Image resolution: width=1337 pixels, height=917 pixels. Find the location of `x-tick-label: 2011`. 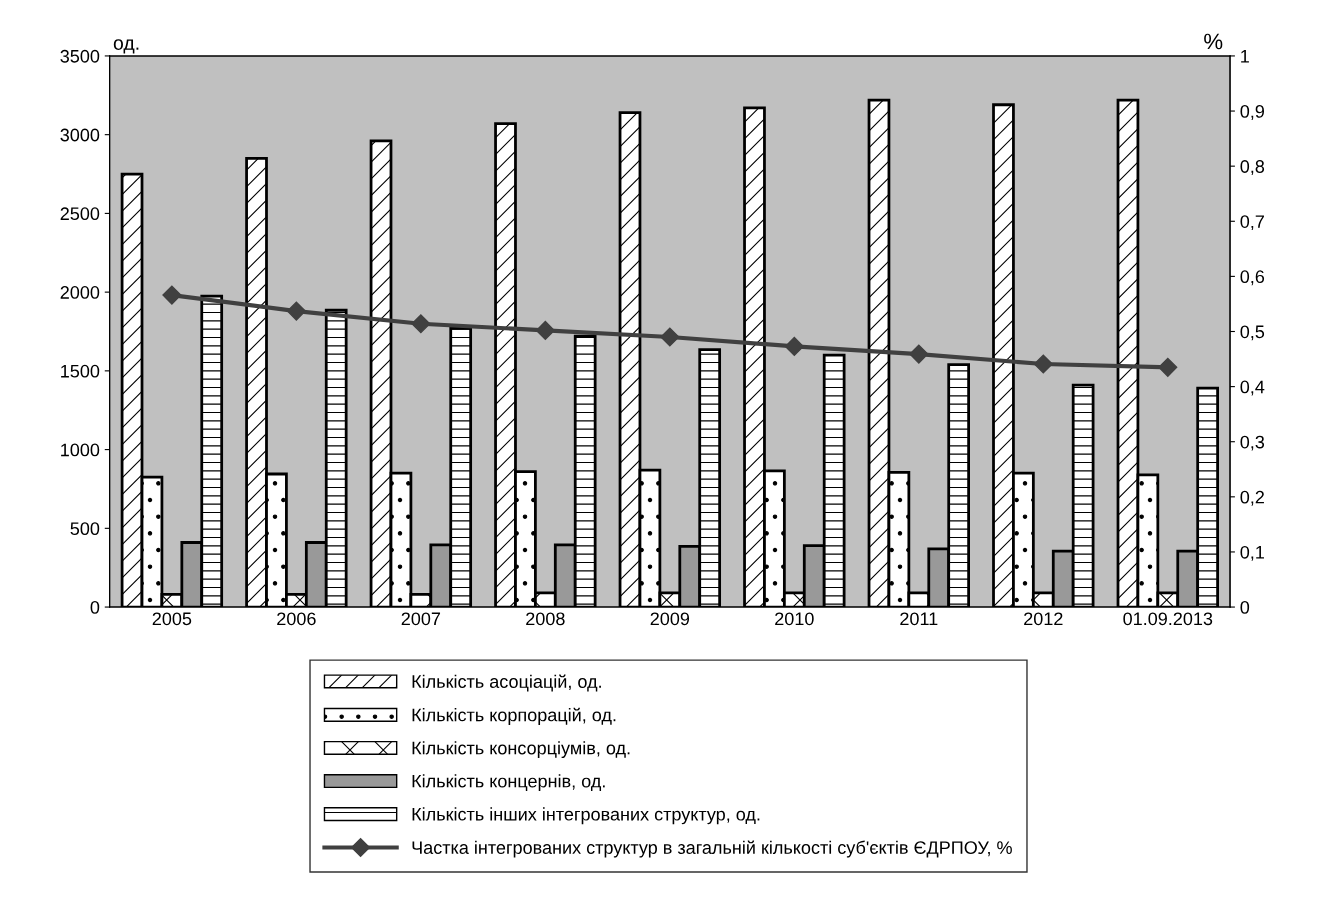

x-tick-label: 2011 is located at coordinates (919, 619).